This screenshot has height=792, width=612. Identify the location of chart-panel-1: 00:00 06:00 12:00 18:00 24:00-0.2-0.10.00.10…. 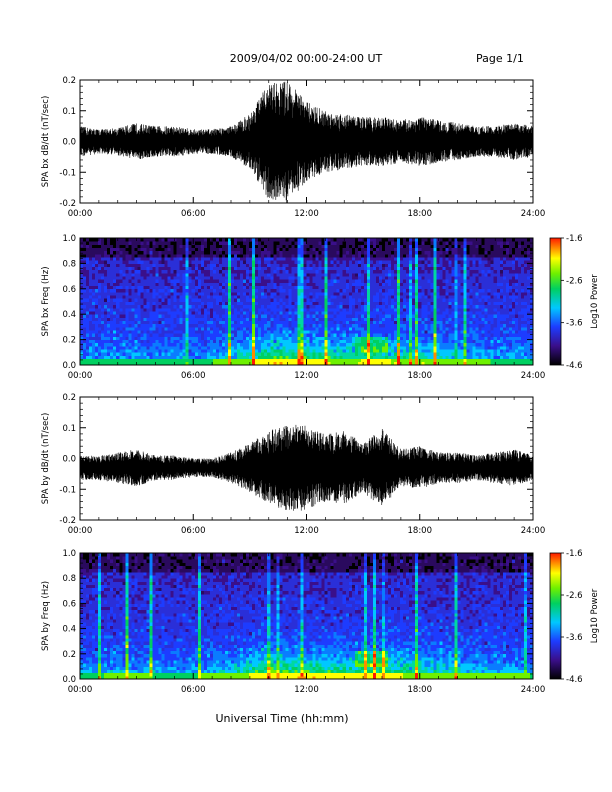
(293, 147).